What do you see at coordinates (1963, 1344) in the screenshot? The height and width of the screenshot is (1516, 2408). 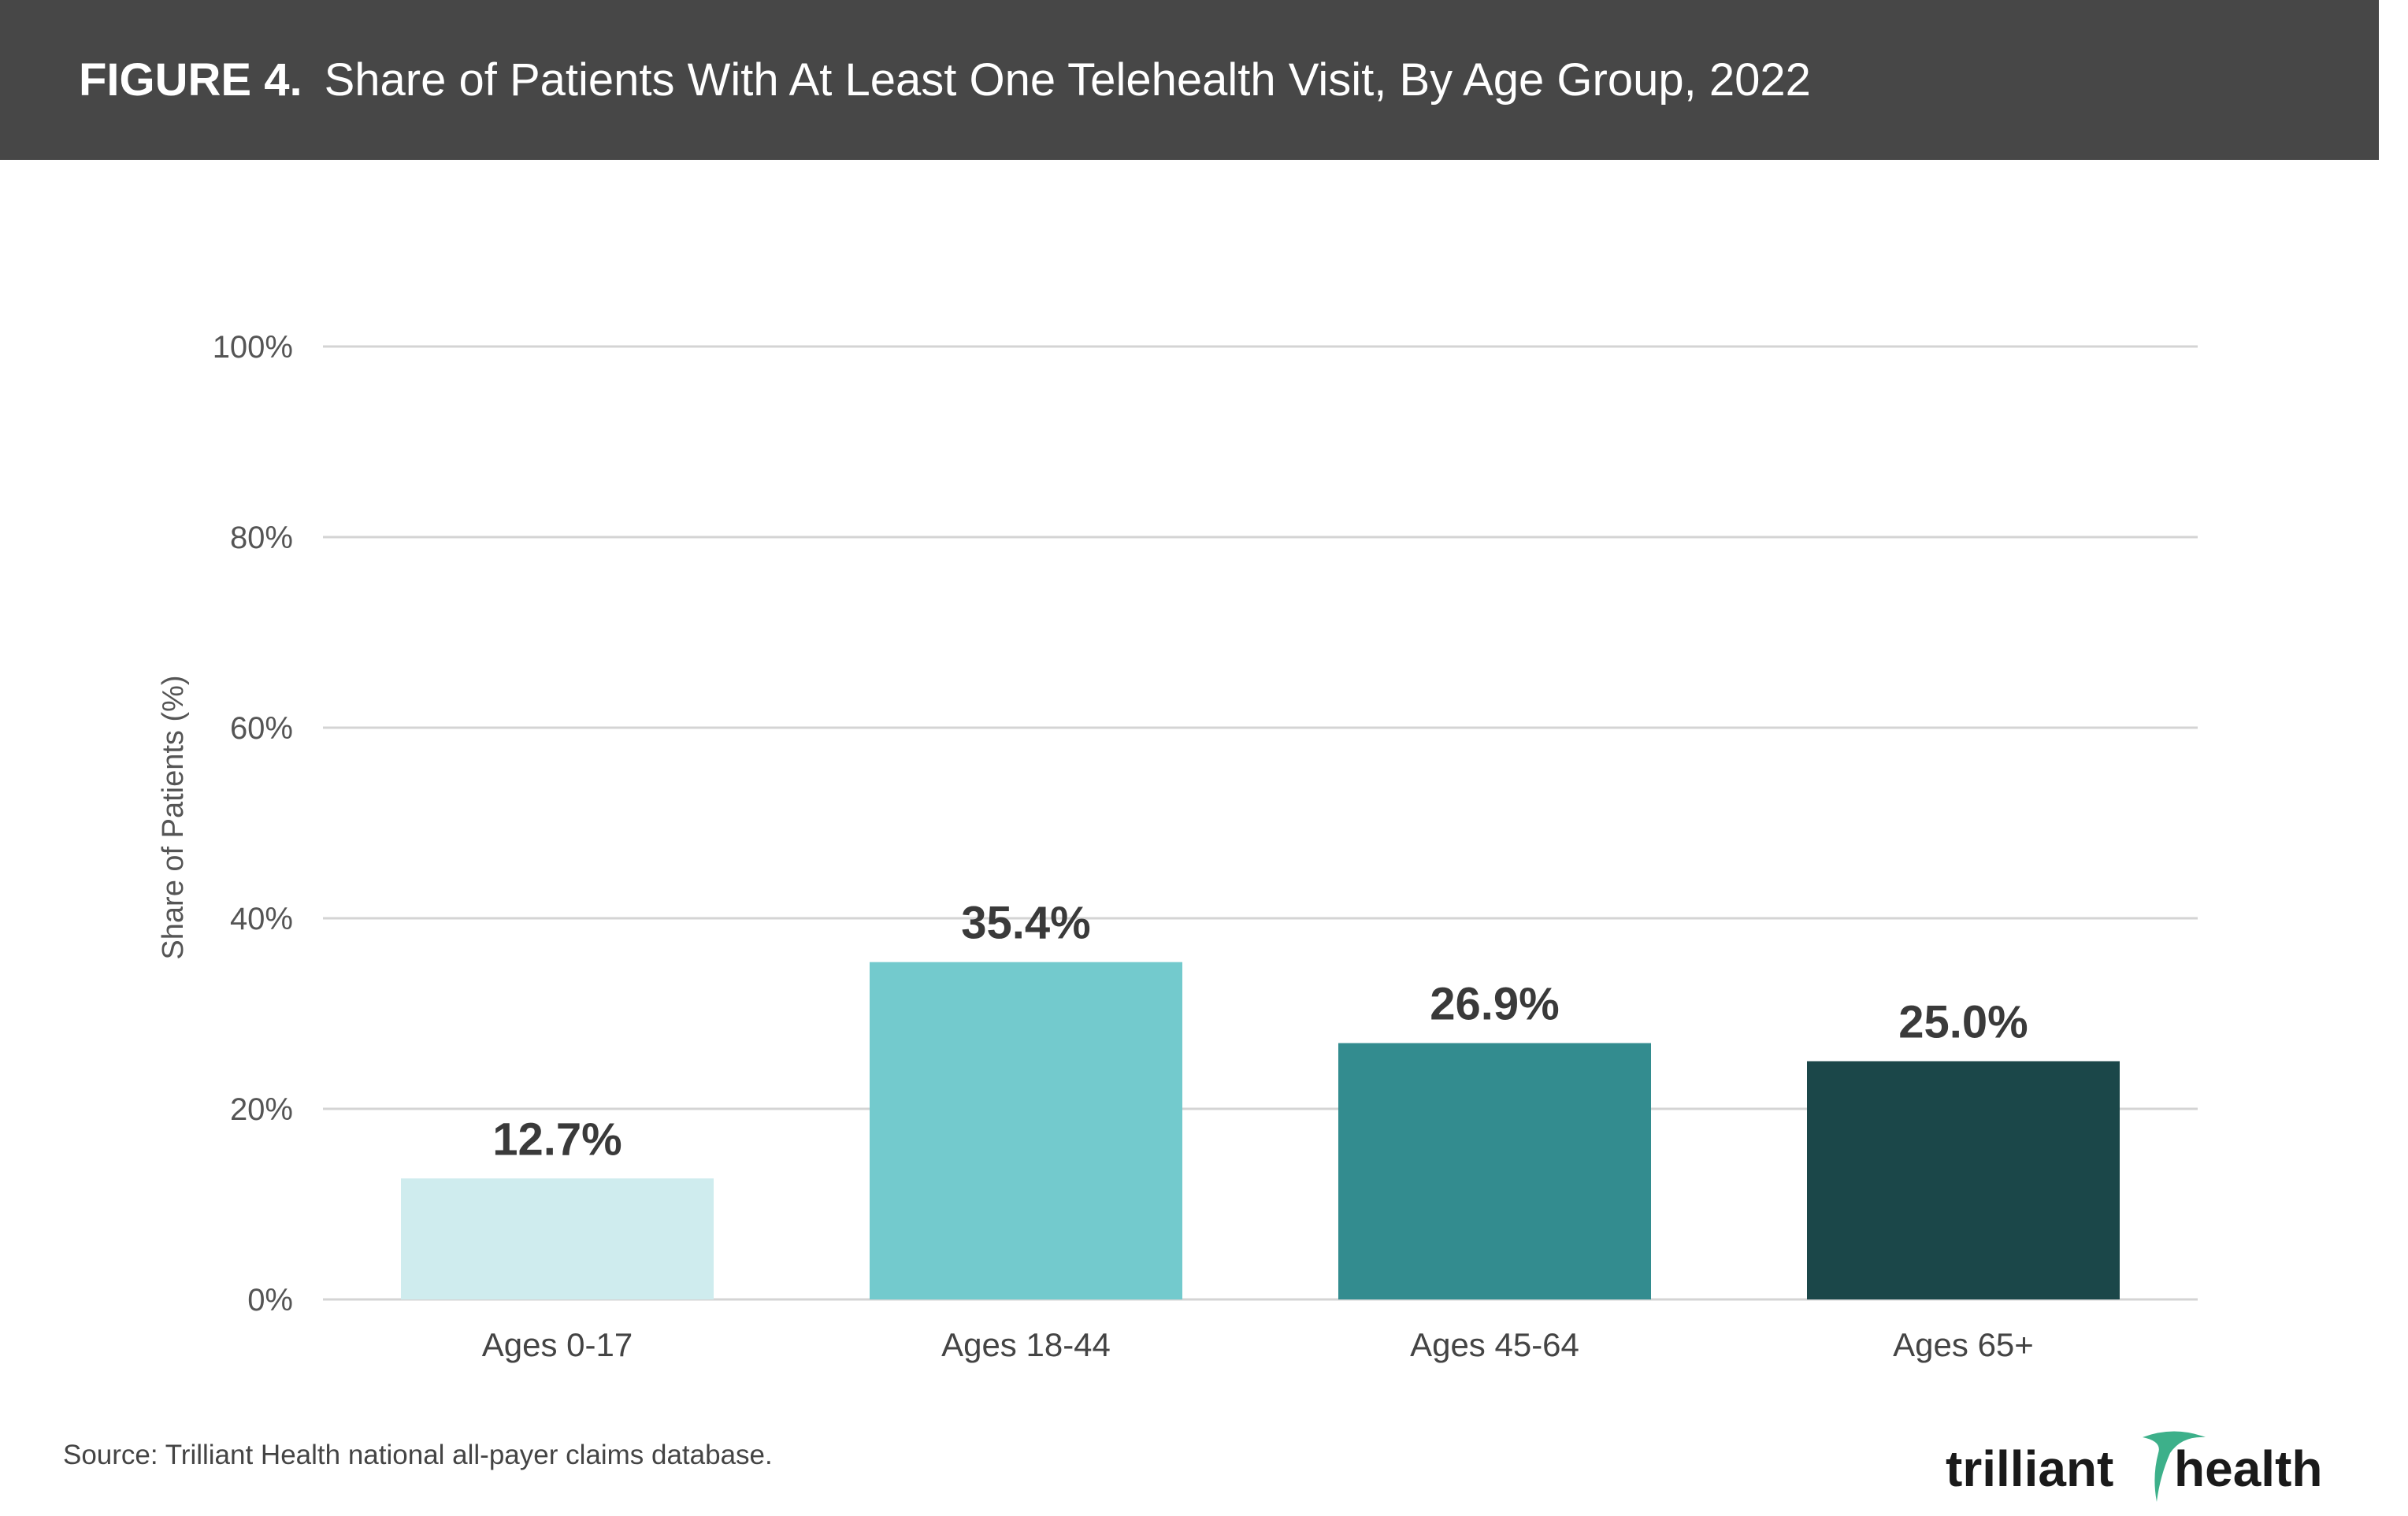 I see `x-tick-label: Ages 65+` at bounding box center [1963, 1344].